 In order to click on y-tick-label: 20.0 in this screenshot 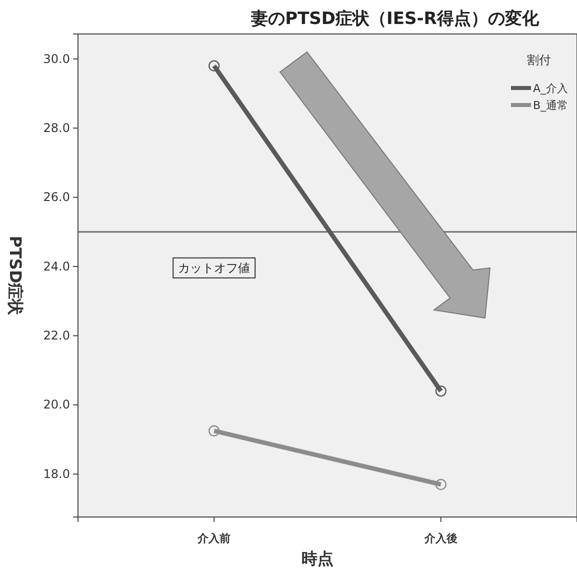, I will do `click(56, 405)`.